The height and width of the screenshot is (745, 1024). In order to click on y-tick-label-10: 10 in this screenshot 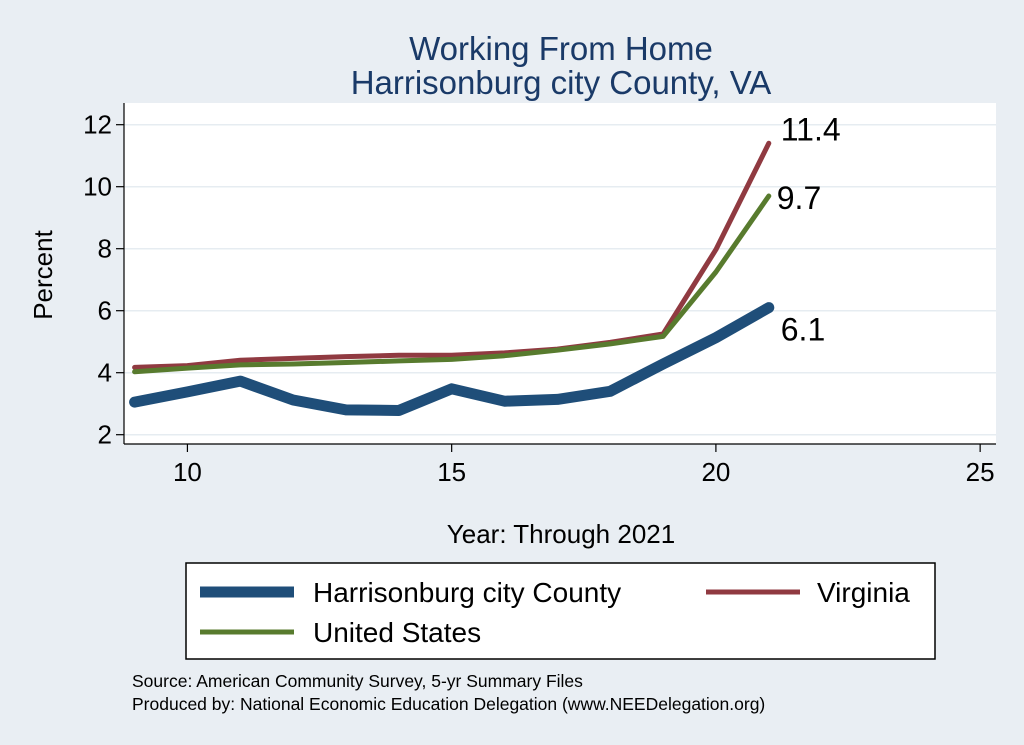, I will do `click(97, 187)`.